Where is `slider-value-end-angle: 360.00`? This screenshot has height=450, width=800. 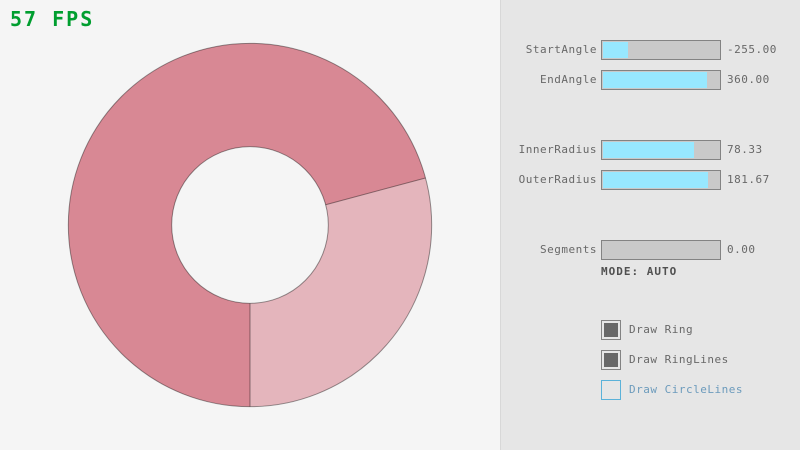 slider-value-end-angle: 360.00 is located at coordinates (748, 79).